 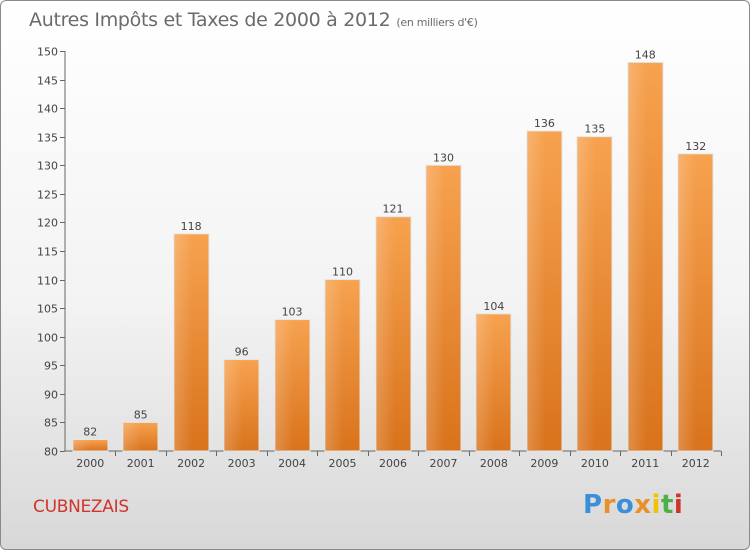 I want to click on x-tick-label: 2003, so click(x=242, y=463).